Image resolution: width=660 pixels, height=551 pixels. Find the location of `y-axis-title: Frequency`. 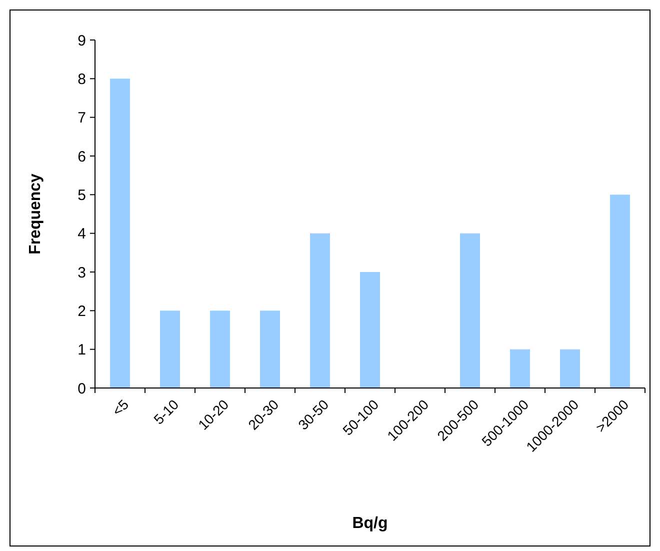

y-axis-title: Frequency is located at coordinates (35, 213).